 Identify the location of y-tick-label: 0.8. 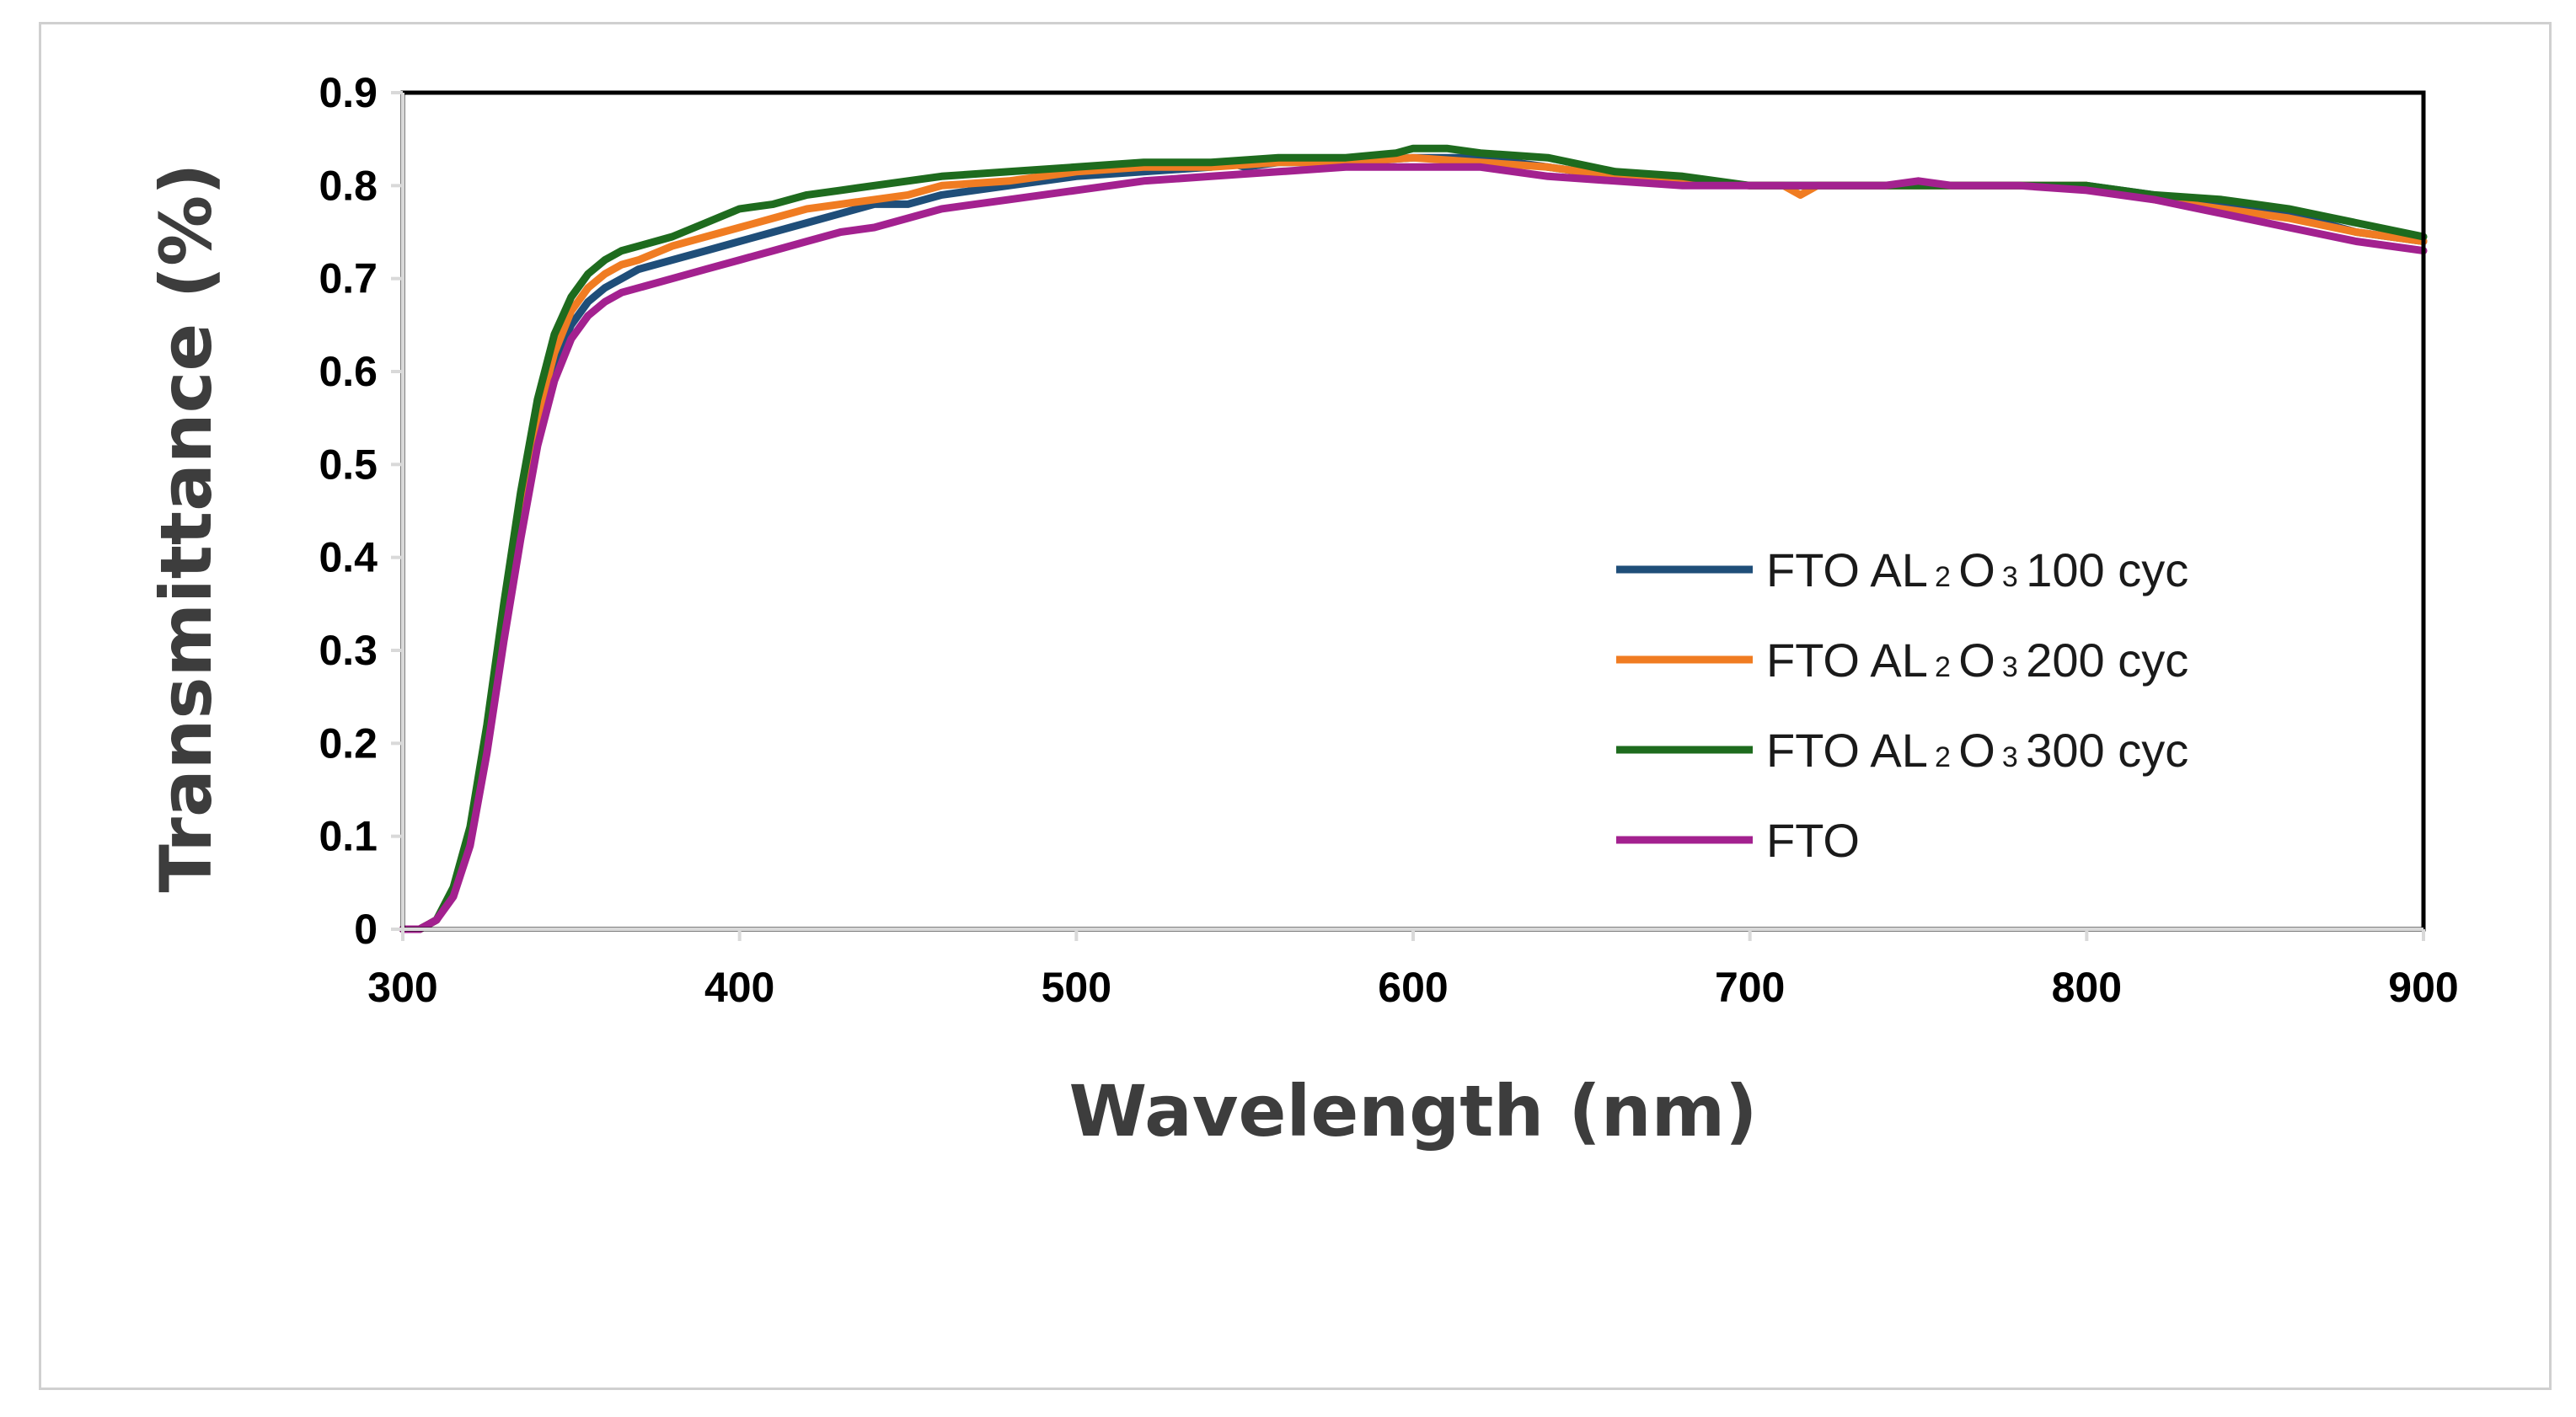
(348, 185).